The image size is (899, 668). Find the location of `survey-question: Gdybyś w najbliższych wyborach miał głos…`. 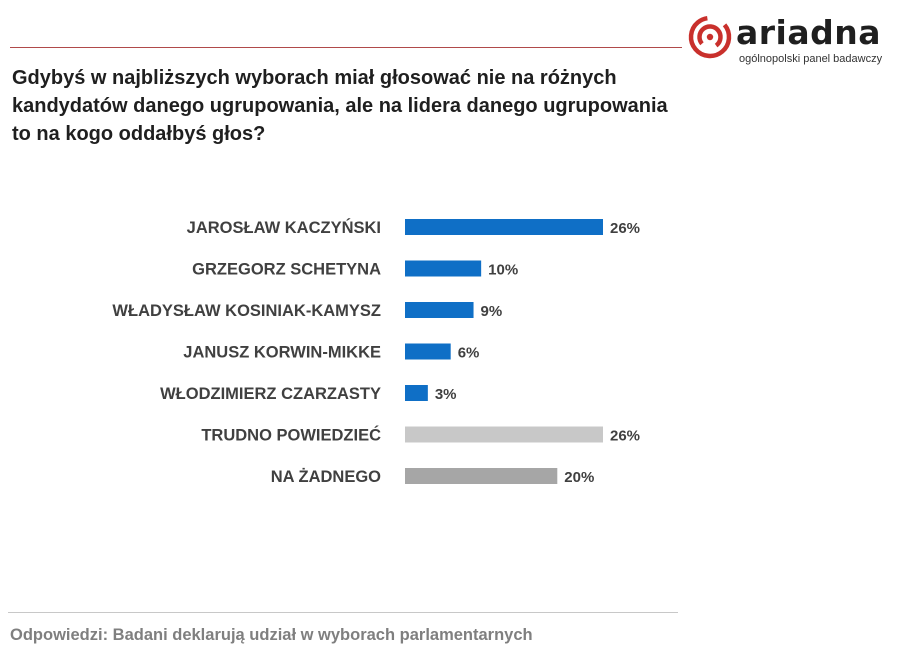

survey-question: Gdybyś w najbliższych wyborach miał głos… is located at coordinates (352, 106).